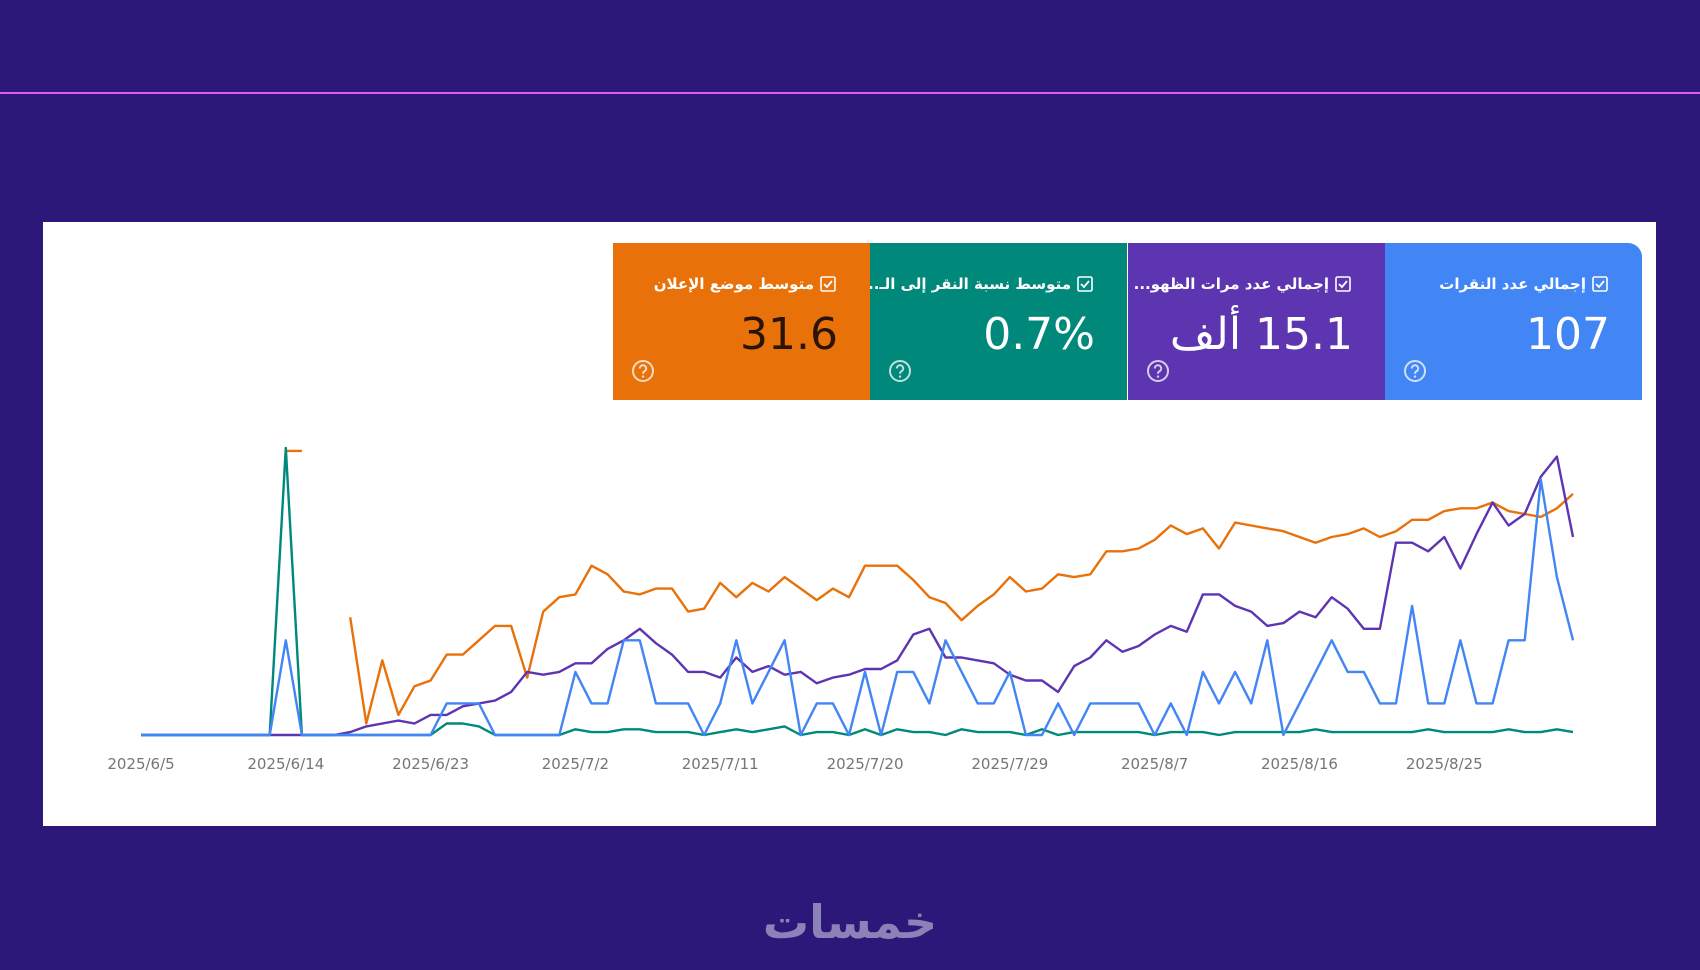 This screenshot has width=1700, height=970. What do you see at coordinates (1568, 334) in the screenshot?
I see `scorecard-value: 107` at bounding box center [1568, 334].